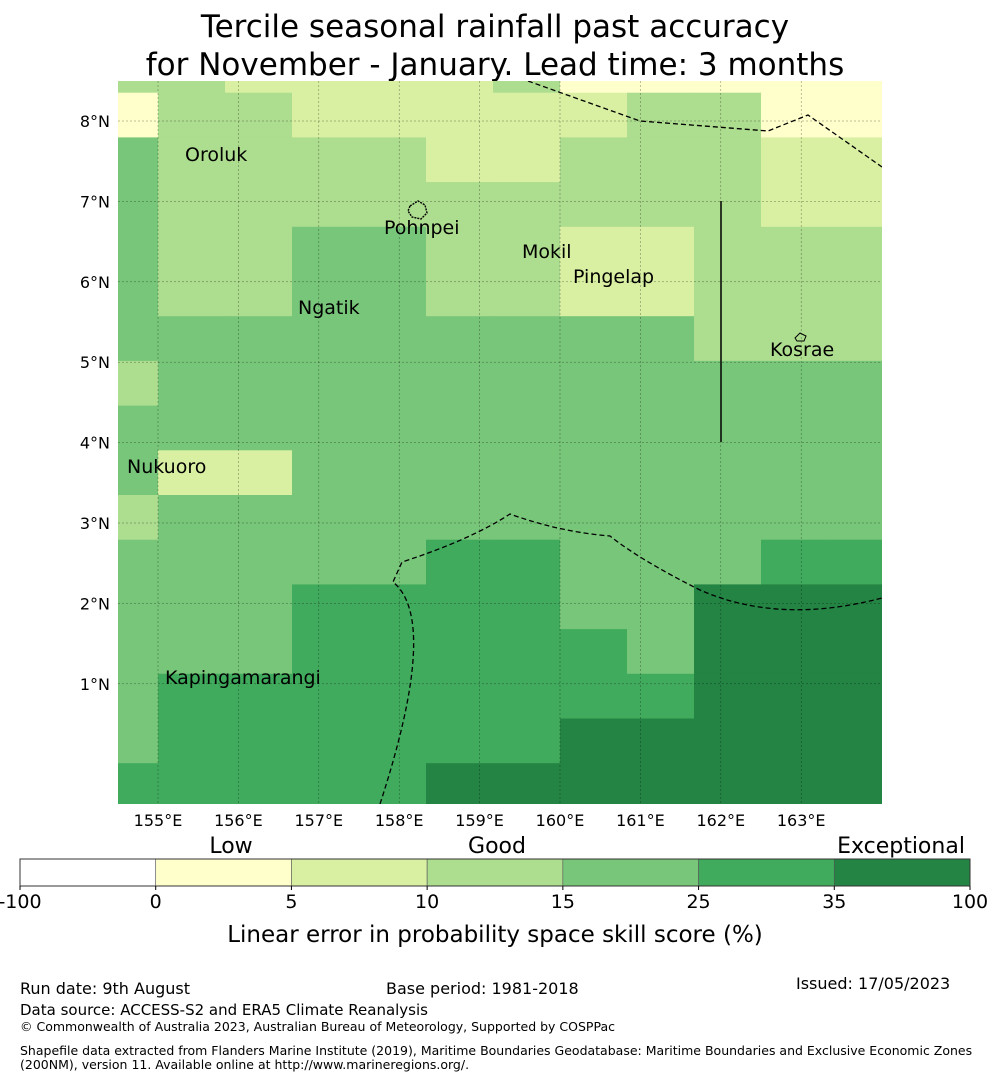 The height and width of the screenshot is (1080, 990). Describe the element at coordinates (427, 902) in the screenshot. I see `colorbar-tick-label: 10` at that location.